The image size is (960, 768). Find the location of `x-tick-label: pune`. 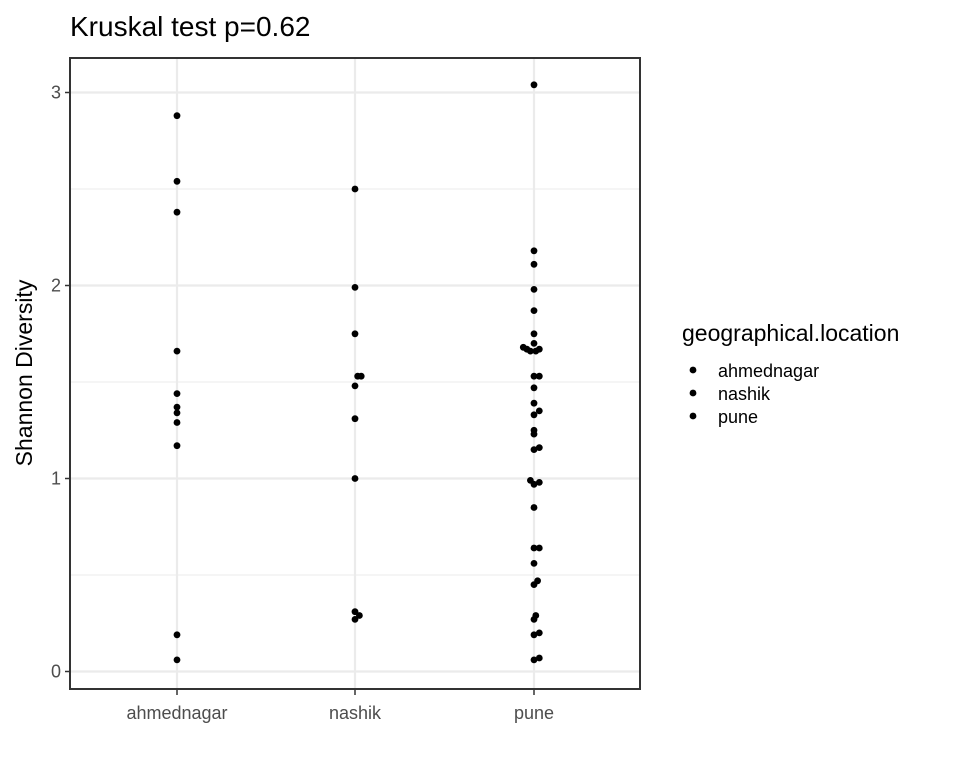

x-tick-label: pune is located at coordinates (534, 713).